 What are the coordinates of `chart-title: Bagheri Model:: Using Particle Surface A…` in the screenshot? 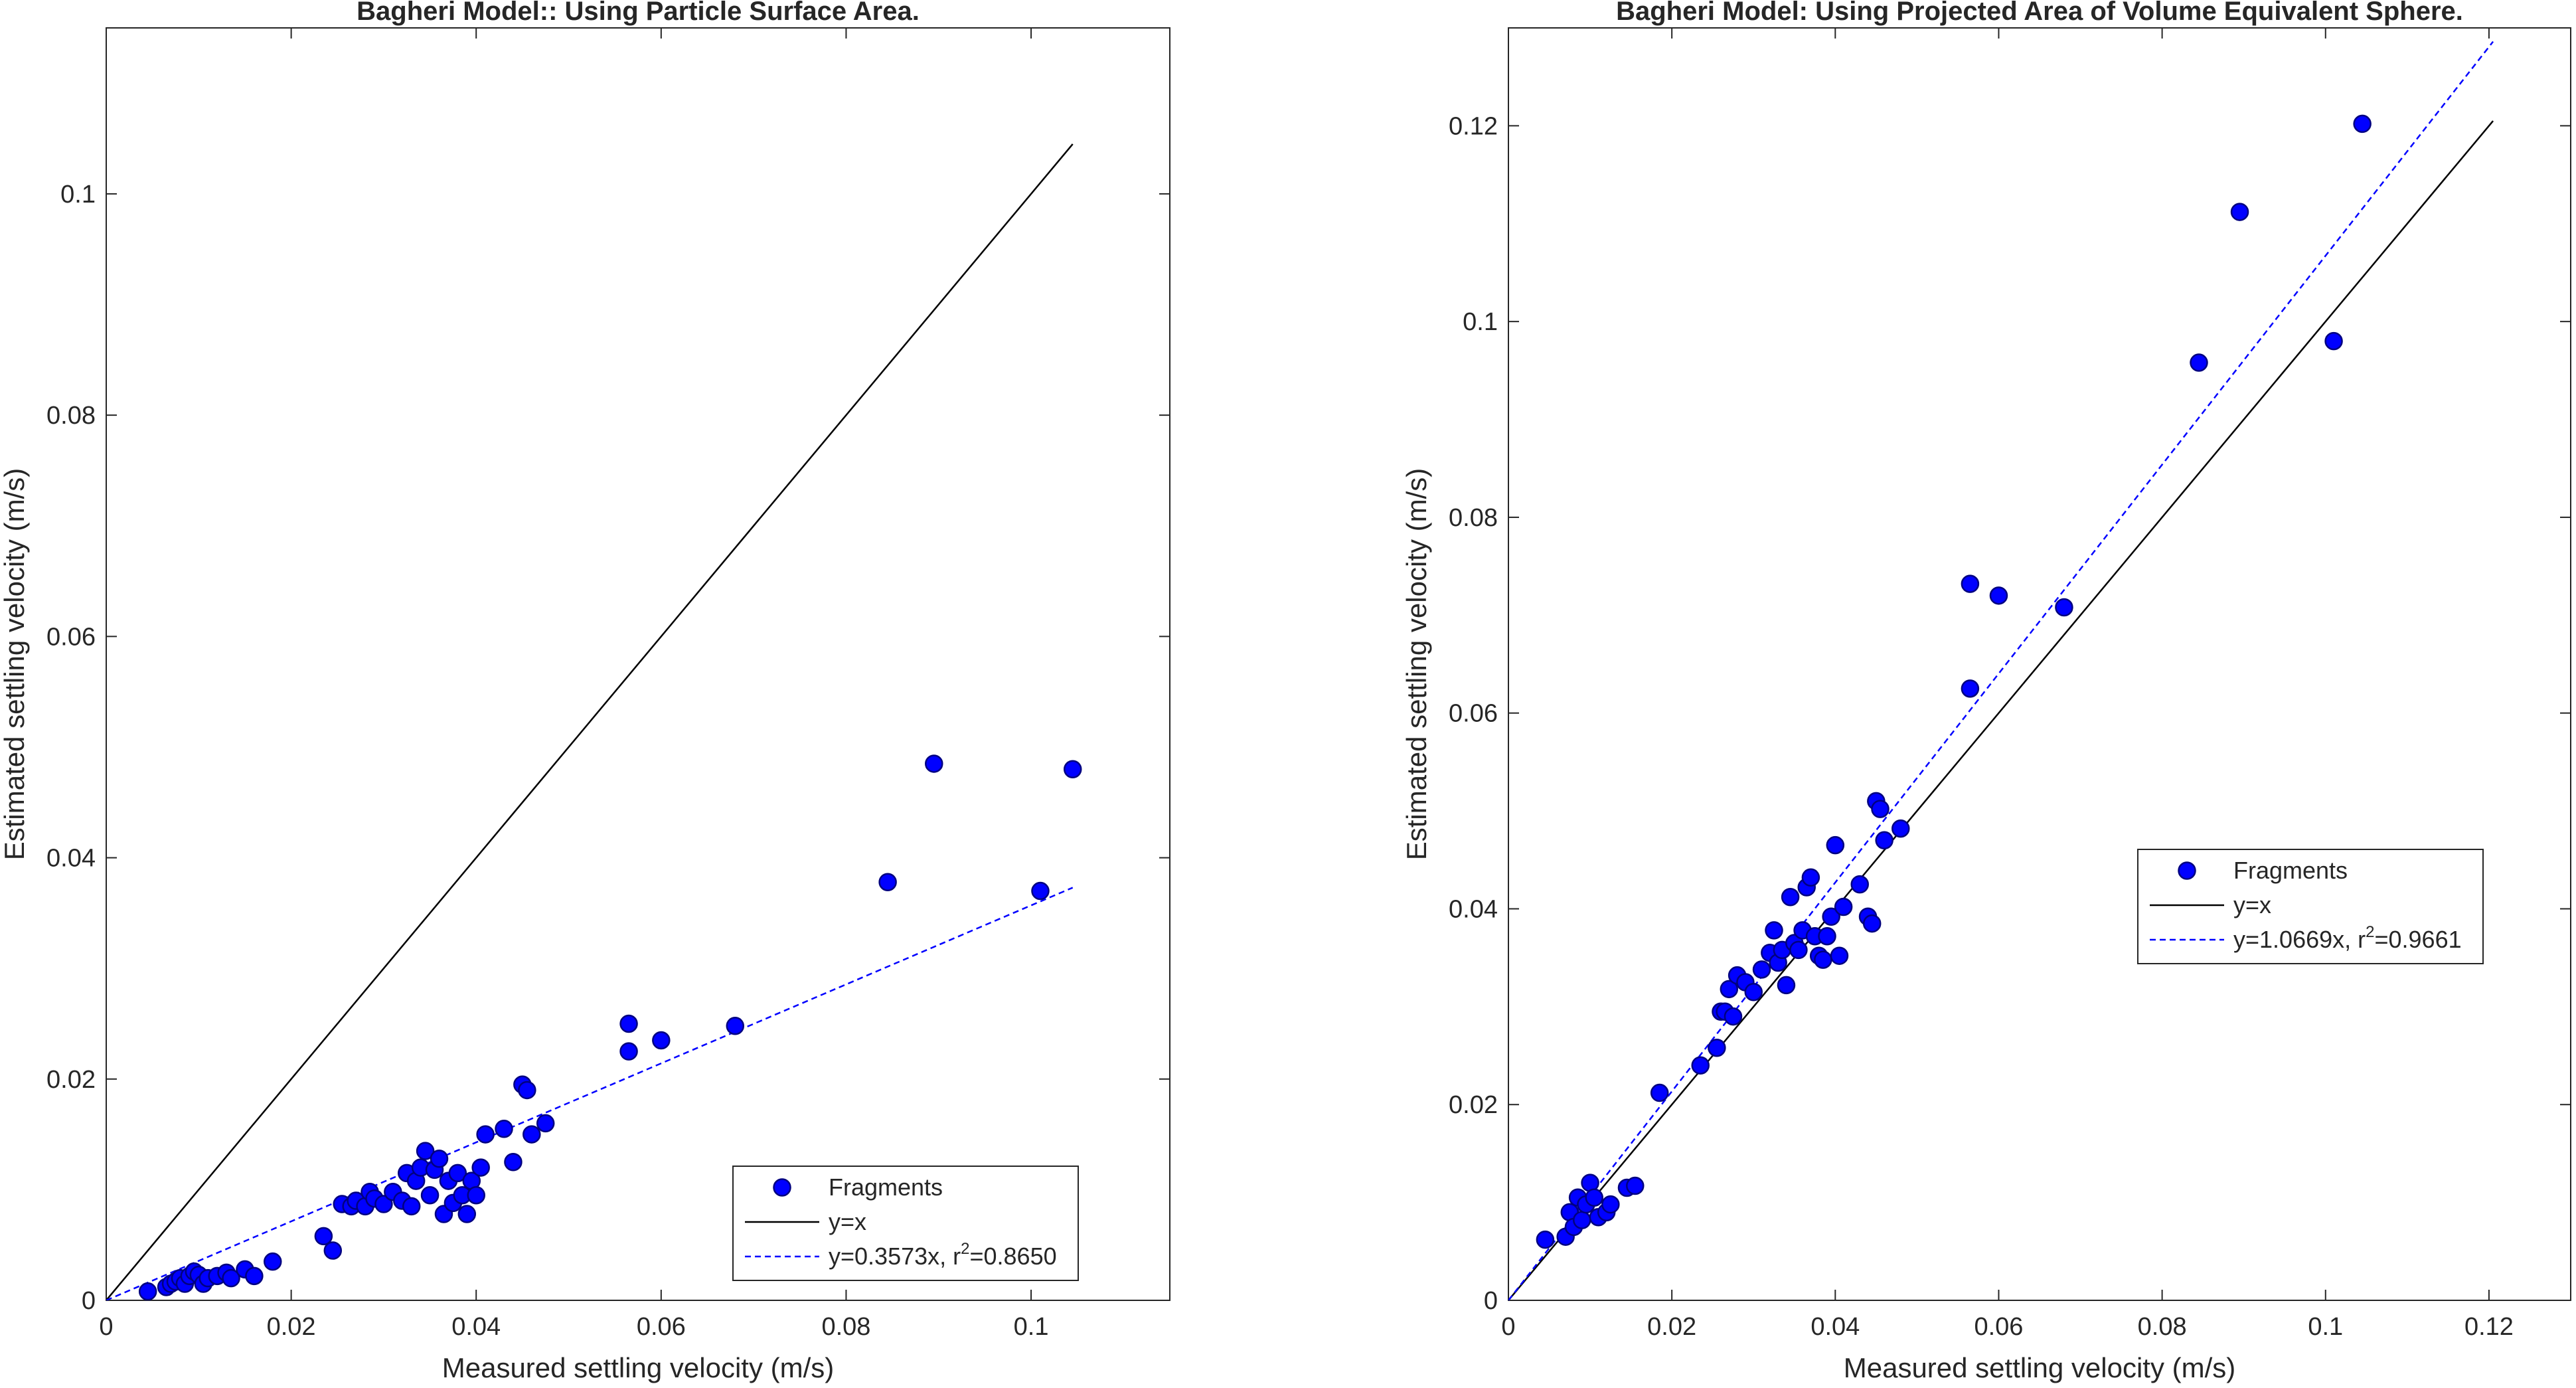 It's located at (638, 13).